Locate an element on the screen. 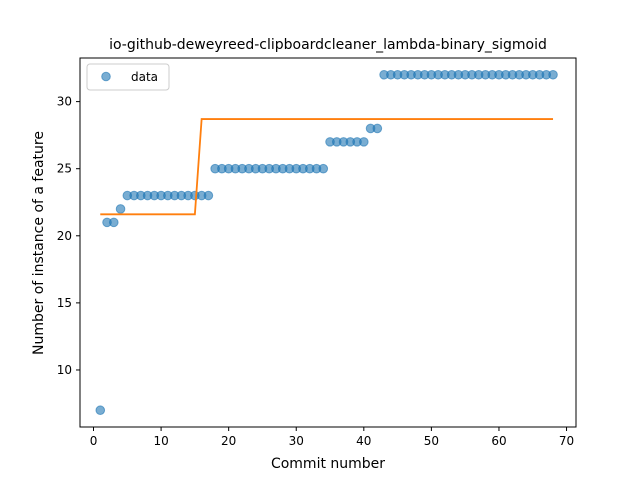 This screenshot has height=480, width=640. x-tick-label: 60 is located at coordinates (498, 441).